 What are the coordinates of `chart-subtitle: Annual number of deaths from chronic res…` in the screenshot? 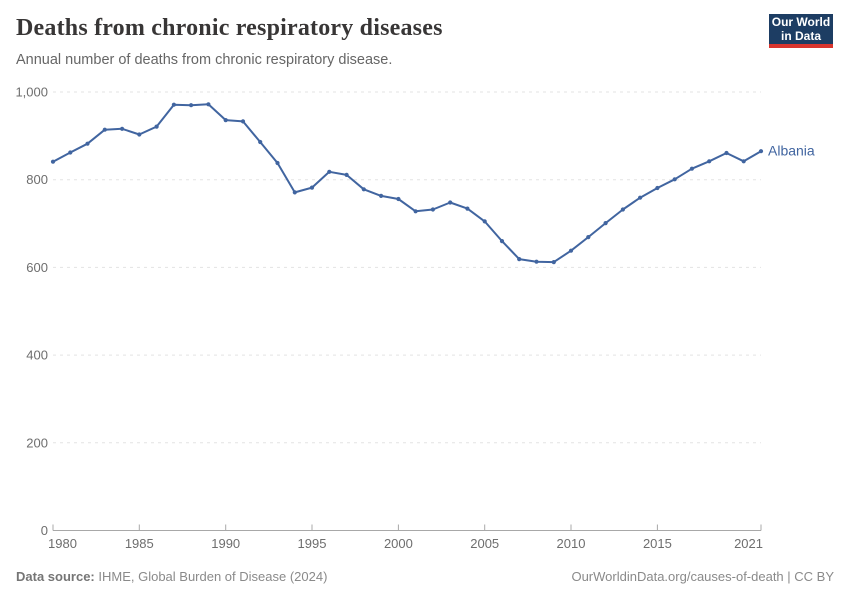 It's located at (204, 60).